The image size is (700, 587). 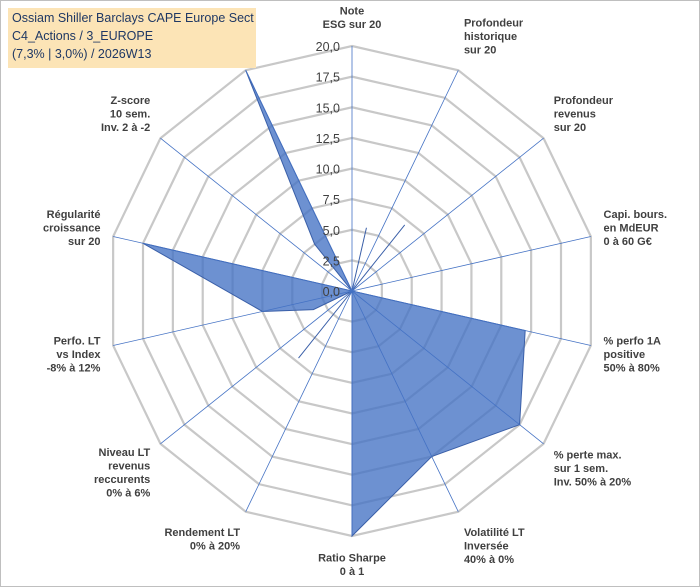 I want to click on axis-label: Perfo. LT vs Index -8% à 12%, so click(x=74, y=355).